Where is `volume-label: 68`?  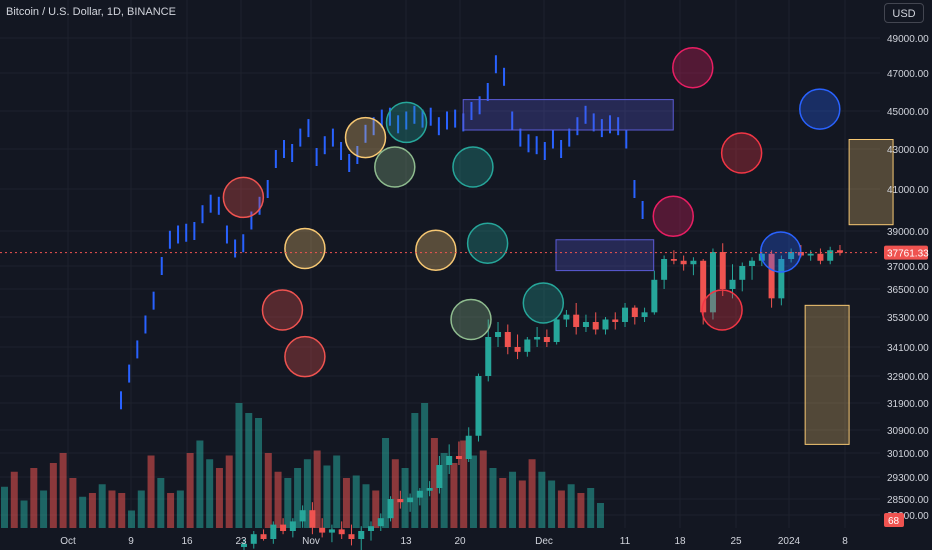
volume-label: 68 is located at coordinates (894, 521).